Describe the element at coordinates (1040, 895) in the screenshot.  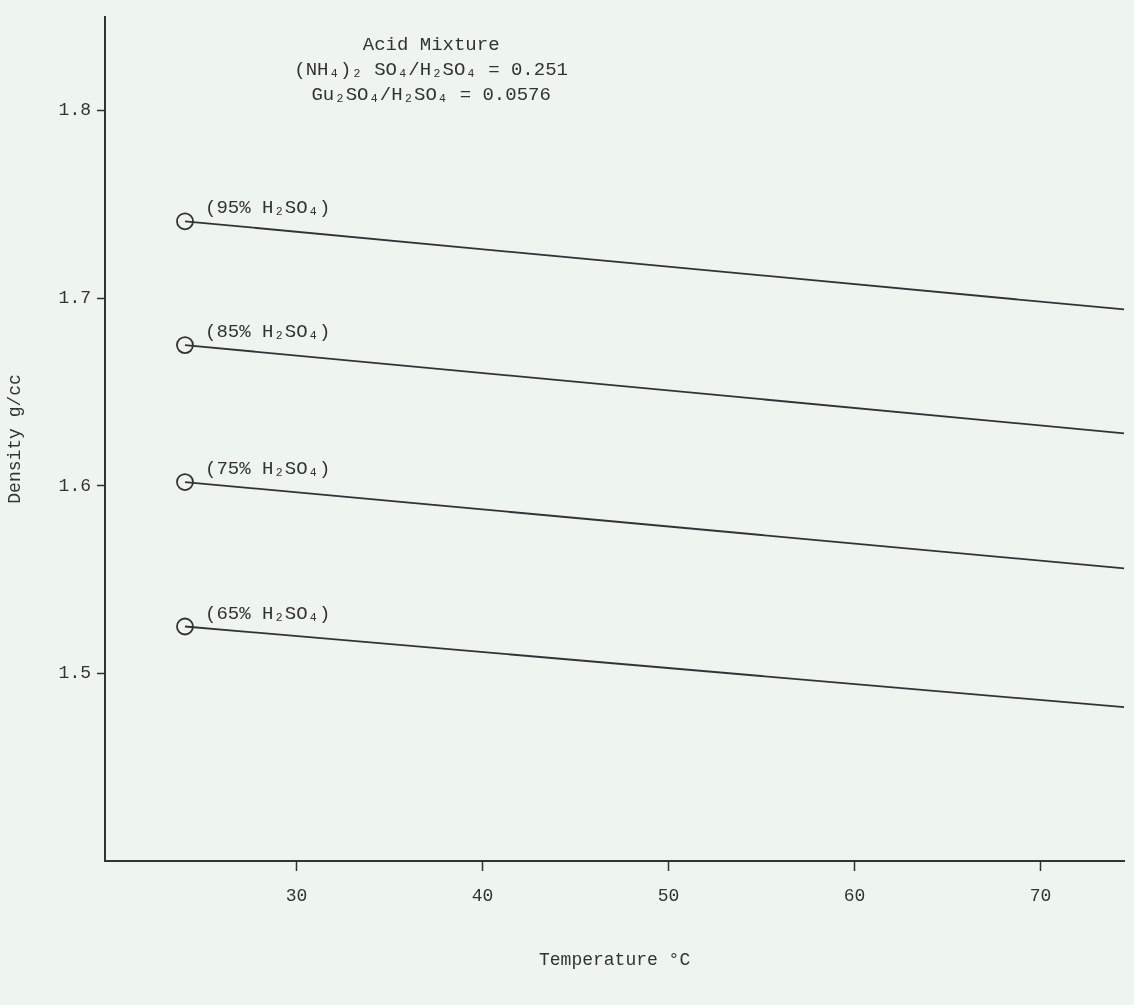
I see `x-tick-label: 70` at that location.